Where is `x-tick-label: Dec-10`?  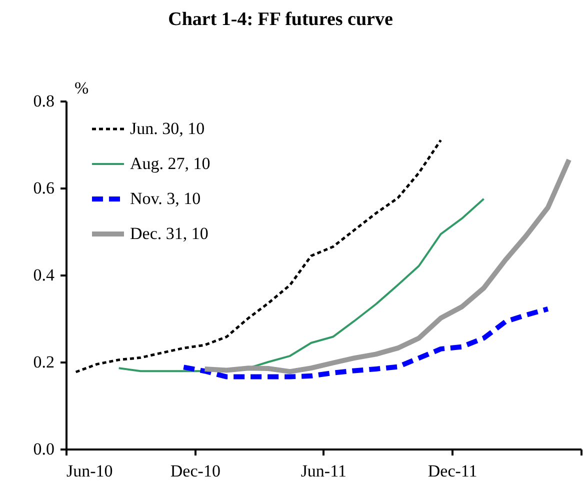
x-tick-label: Dec-10 is located at coordinates (195, 471).